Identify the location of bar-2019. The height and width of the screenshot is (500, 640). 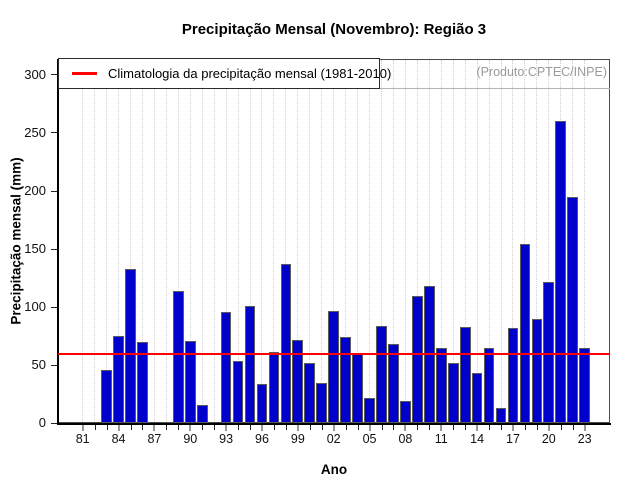
(537, 371).